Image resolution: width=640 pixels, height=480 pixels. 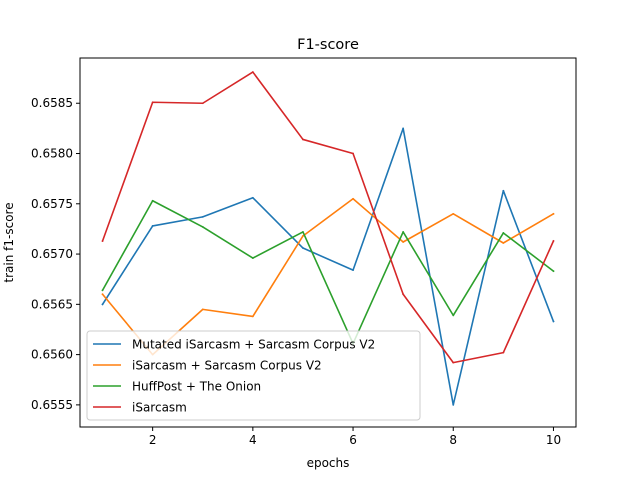 I want to click on y-tick-label: 0.6580, so click(x=52, y=154).